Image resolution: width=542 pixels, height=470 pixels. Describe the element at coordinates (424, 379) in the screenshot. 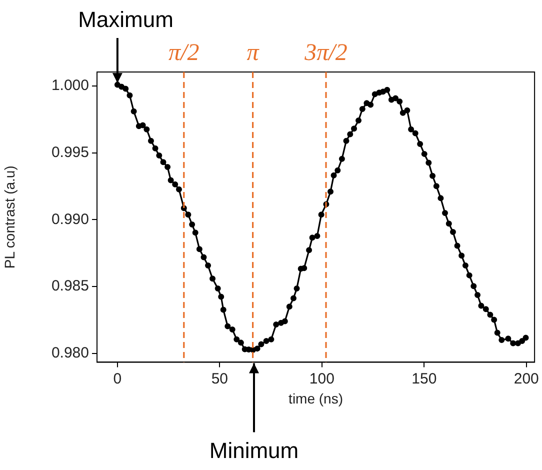

I see `x-tick-label: 150` at that location.